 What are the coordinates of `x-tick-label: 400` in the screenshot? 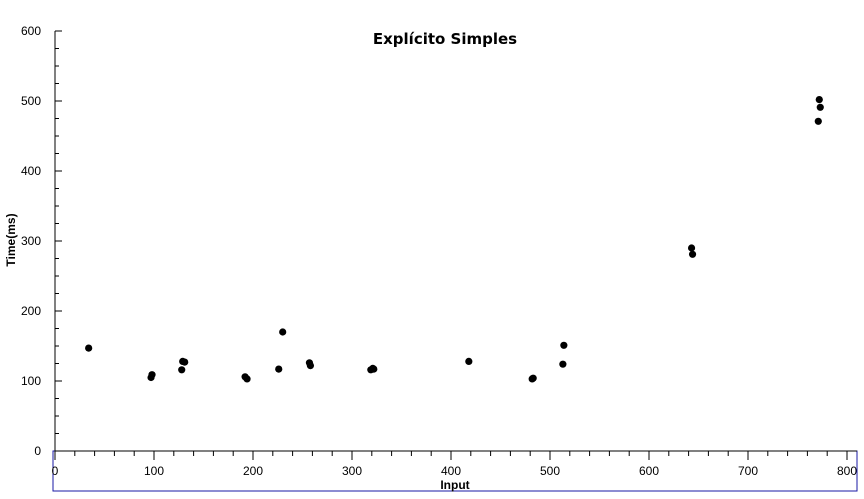 It's located at (451, 471).